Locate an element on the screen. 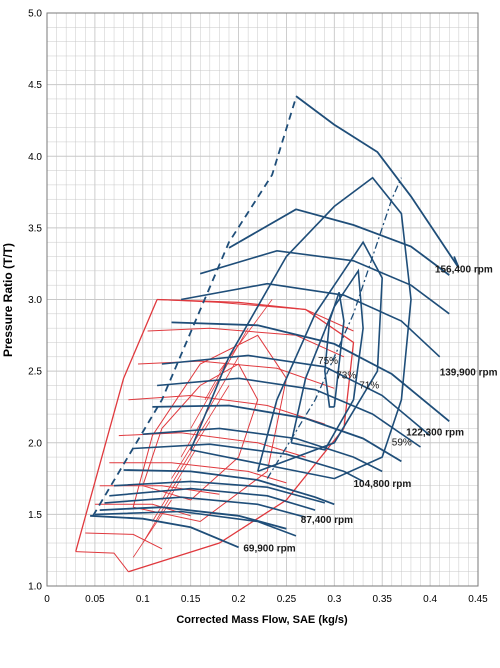 The width and height of the screenshot is (500, 668). speed-line-label: 139,900 rpm is located at coordinates (469, 372).